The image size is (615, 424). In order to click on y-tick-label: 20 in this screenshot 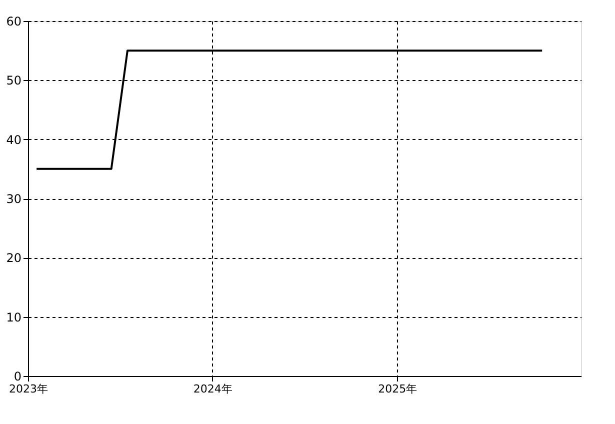, I will do `click(14, 258)`.